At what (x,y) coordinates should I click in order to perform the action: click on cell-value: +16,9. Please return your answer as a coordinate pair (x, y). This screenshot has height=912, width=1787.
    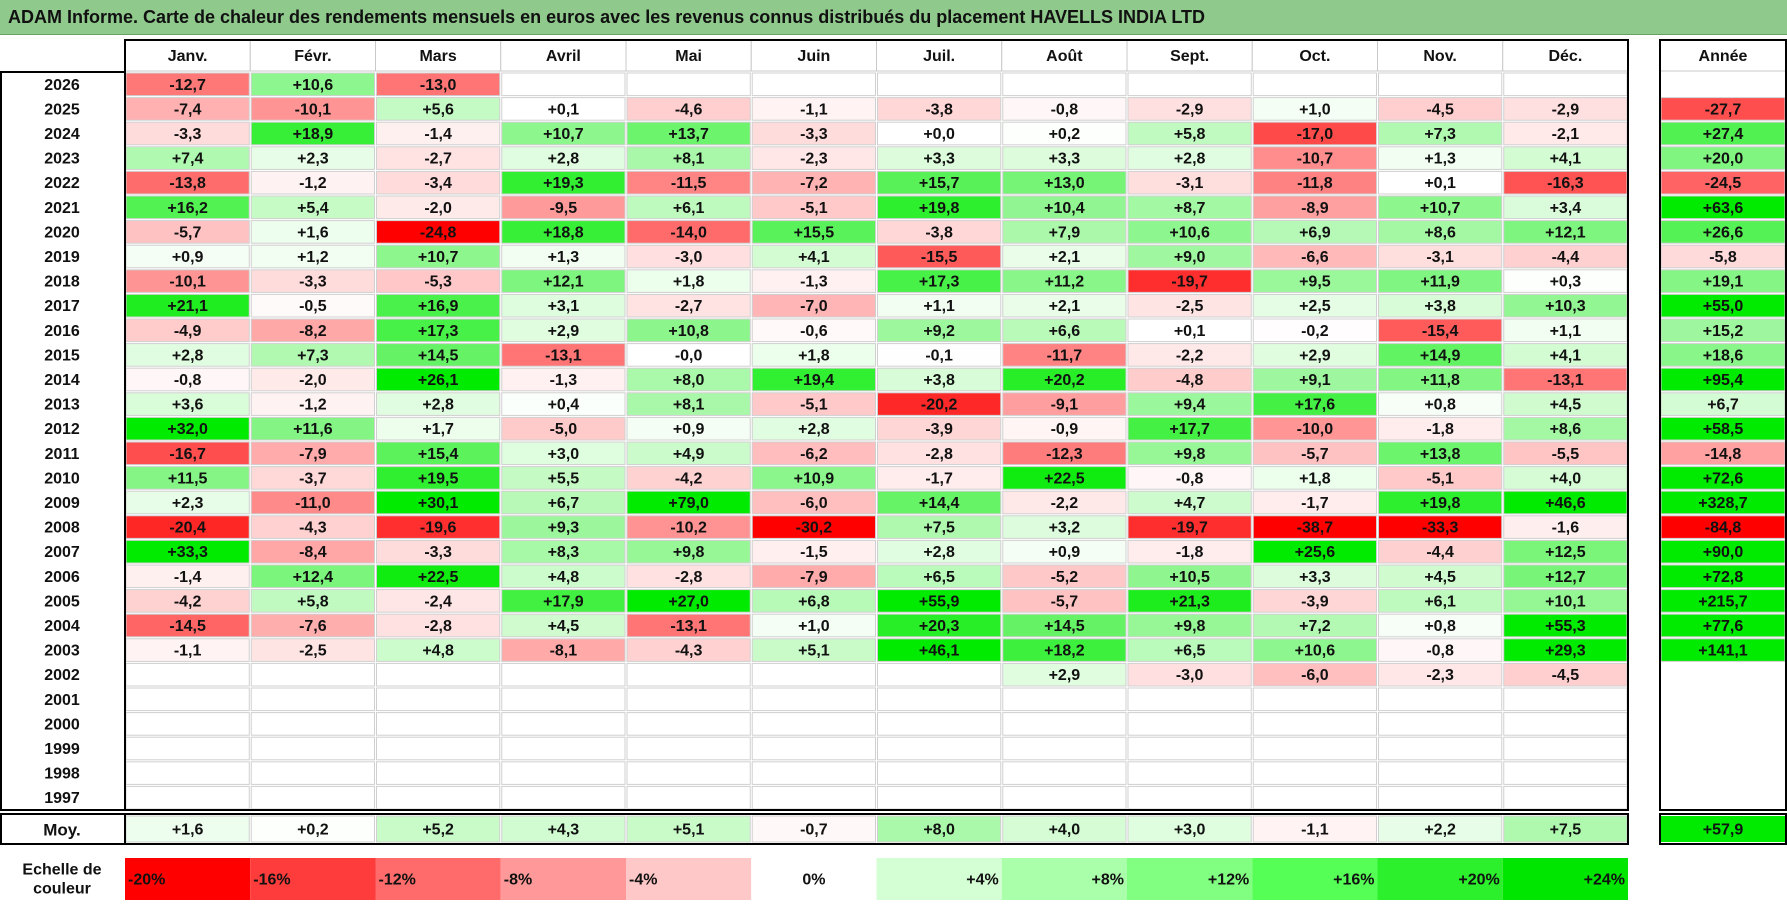
    Looking at the image, I should click on (438, 306).